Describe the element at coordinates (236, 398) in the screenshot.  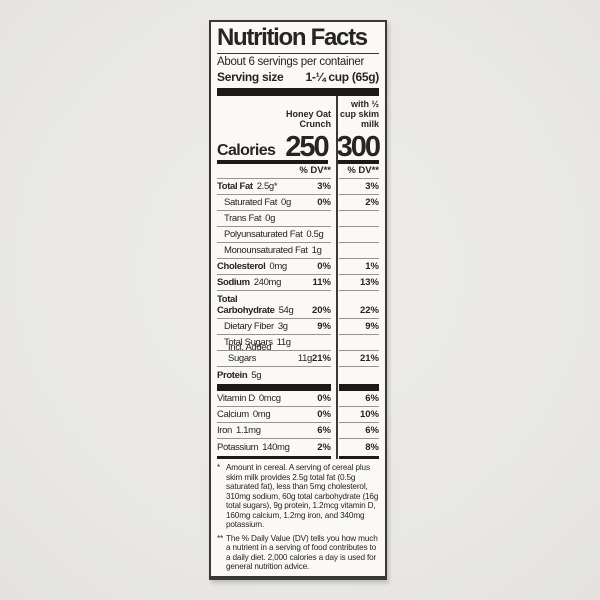
I see `nutrient-name: Vitamin D` at that location.